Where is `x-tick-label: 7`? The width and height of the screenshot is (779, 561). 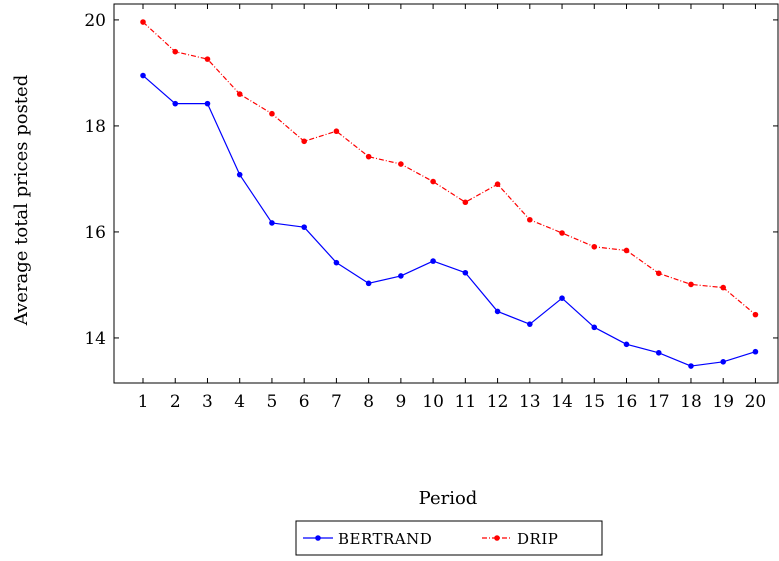
x-tick-label: 7 is located at coordinates (336, 402).